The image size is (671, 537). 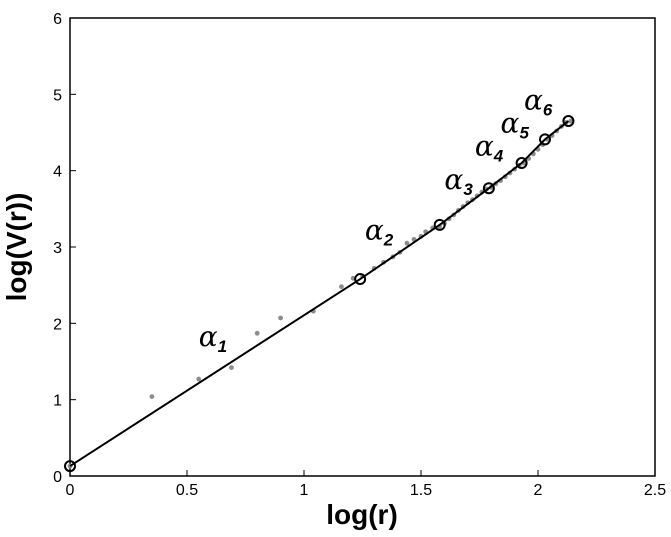 I want to click on segment-label: α1, so click(x=213, y=338).